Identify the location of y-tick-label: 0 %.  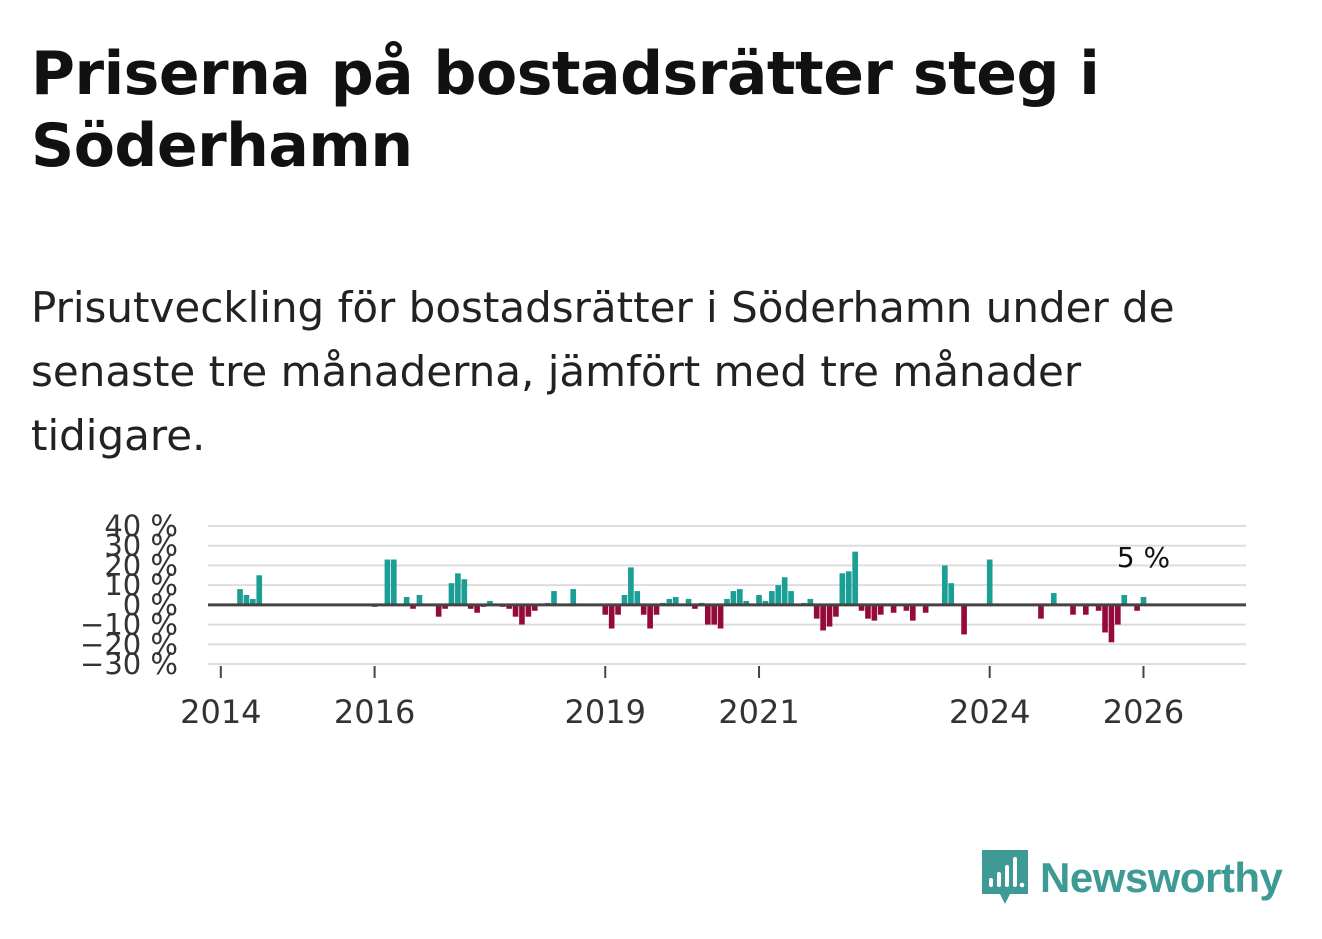
(150, 605).